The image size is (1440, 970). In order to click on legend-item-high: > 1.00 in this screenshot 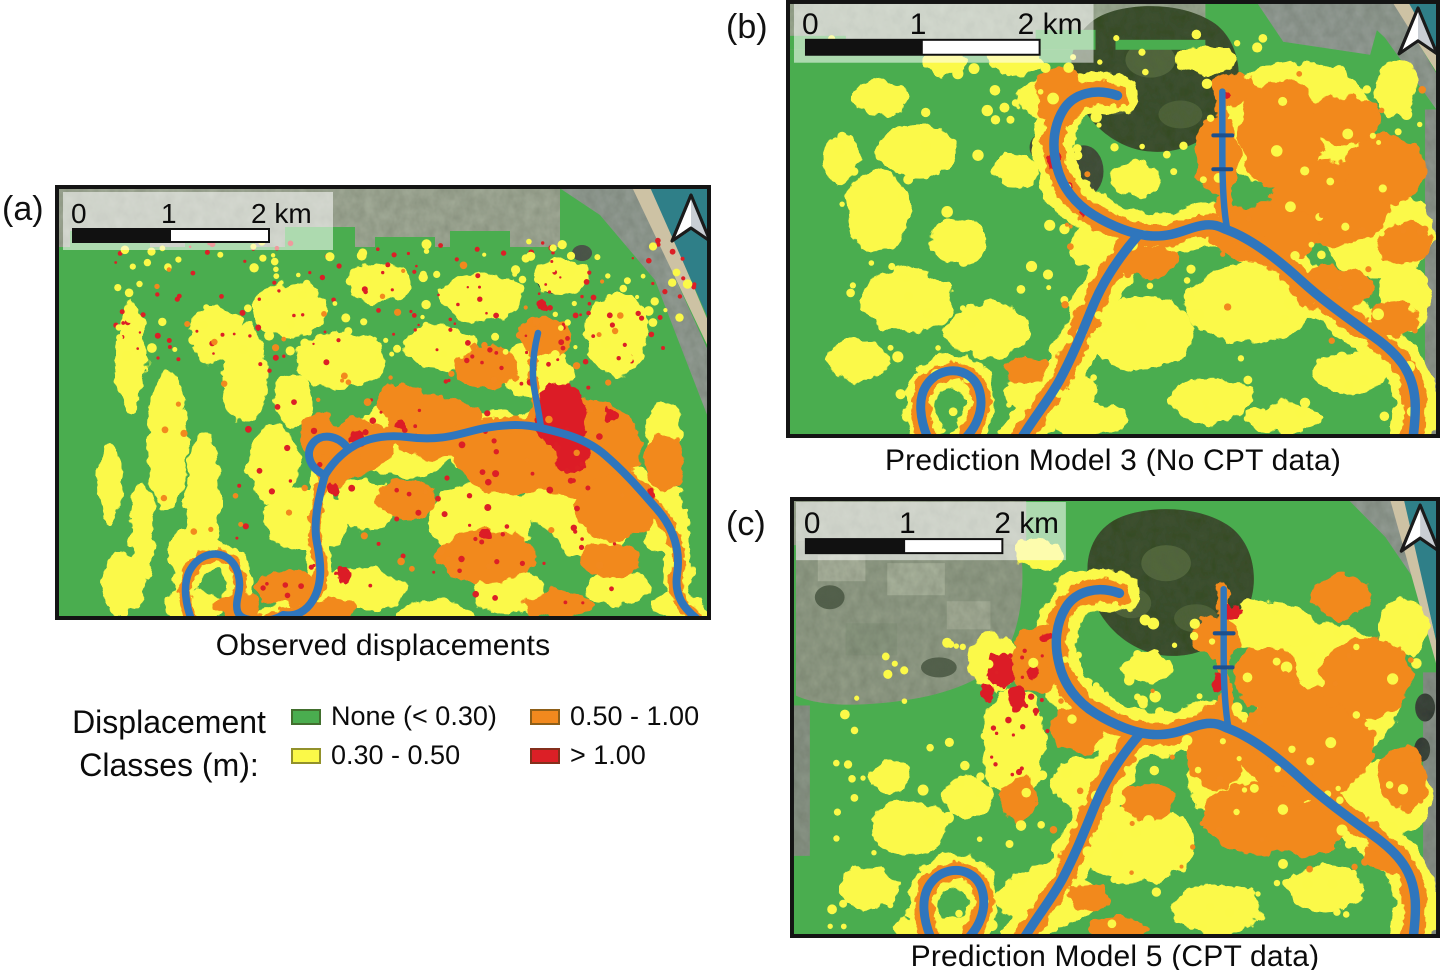, I will do `click(588, 755)`.